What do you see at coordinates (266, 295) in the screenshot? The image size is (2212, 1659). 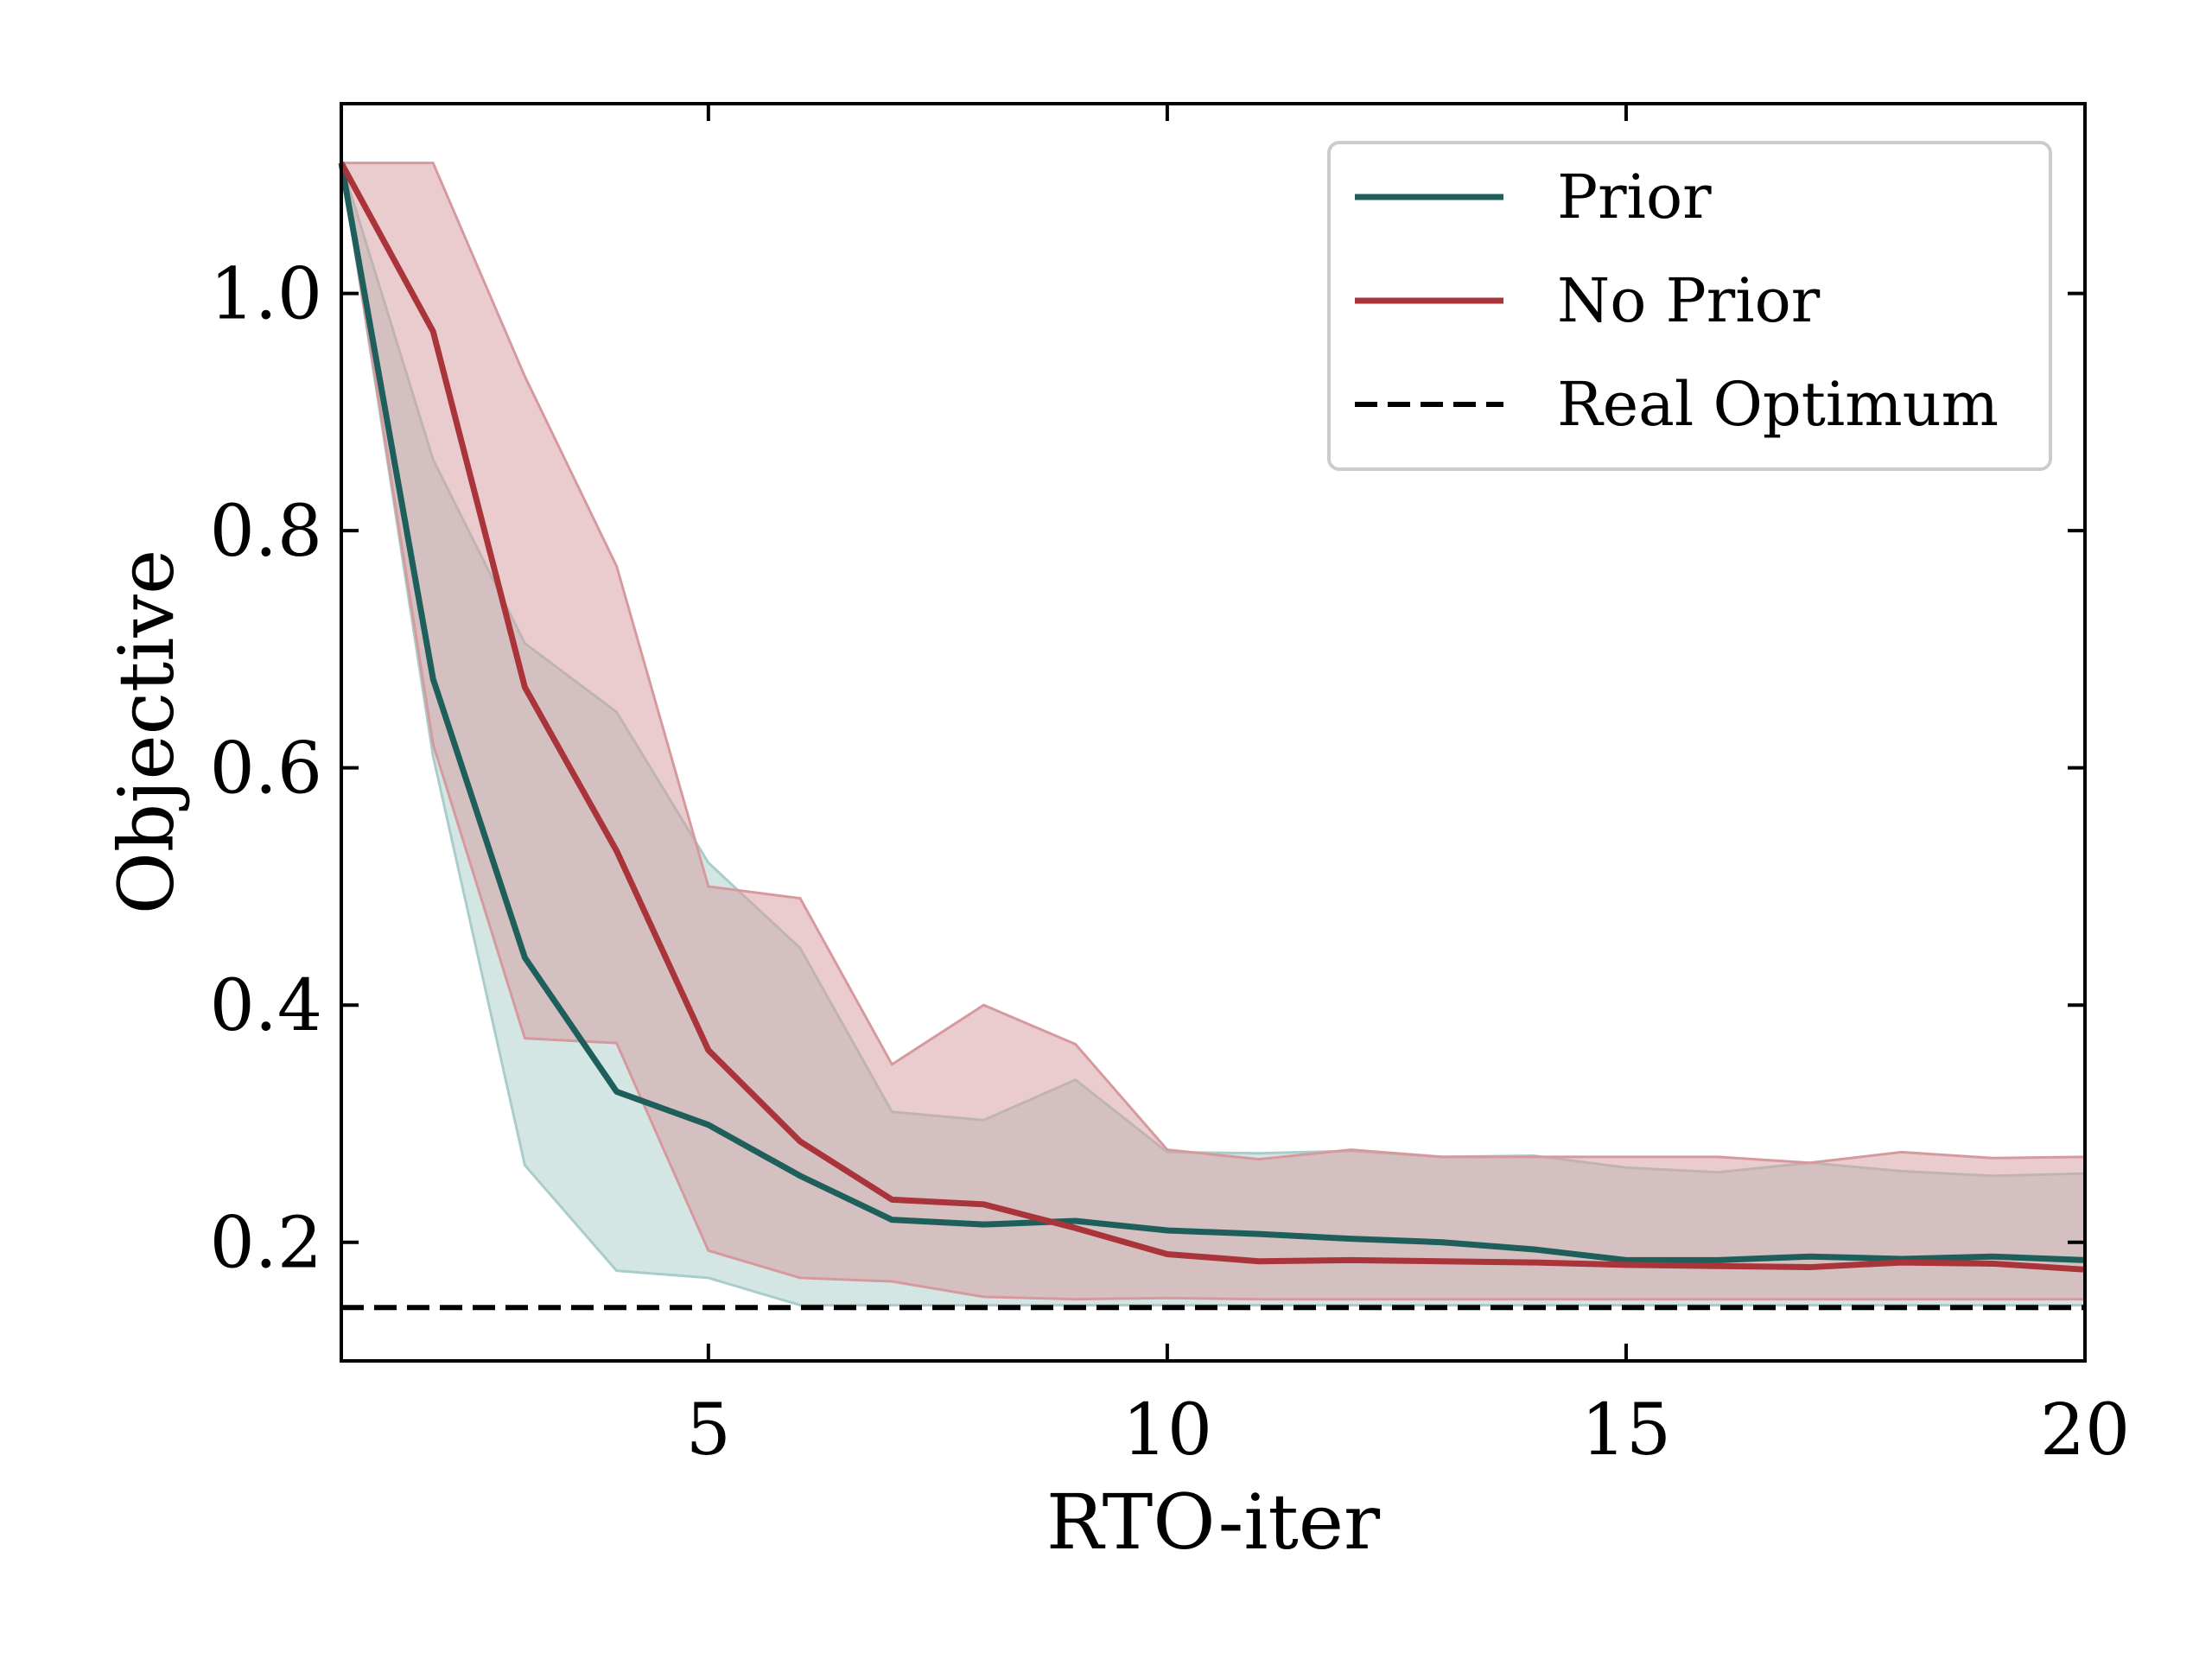 I see `y-tick-label: 1.0` at bounding box center [266, 295].